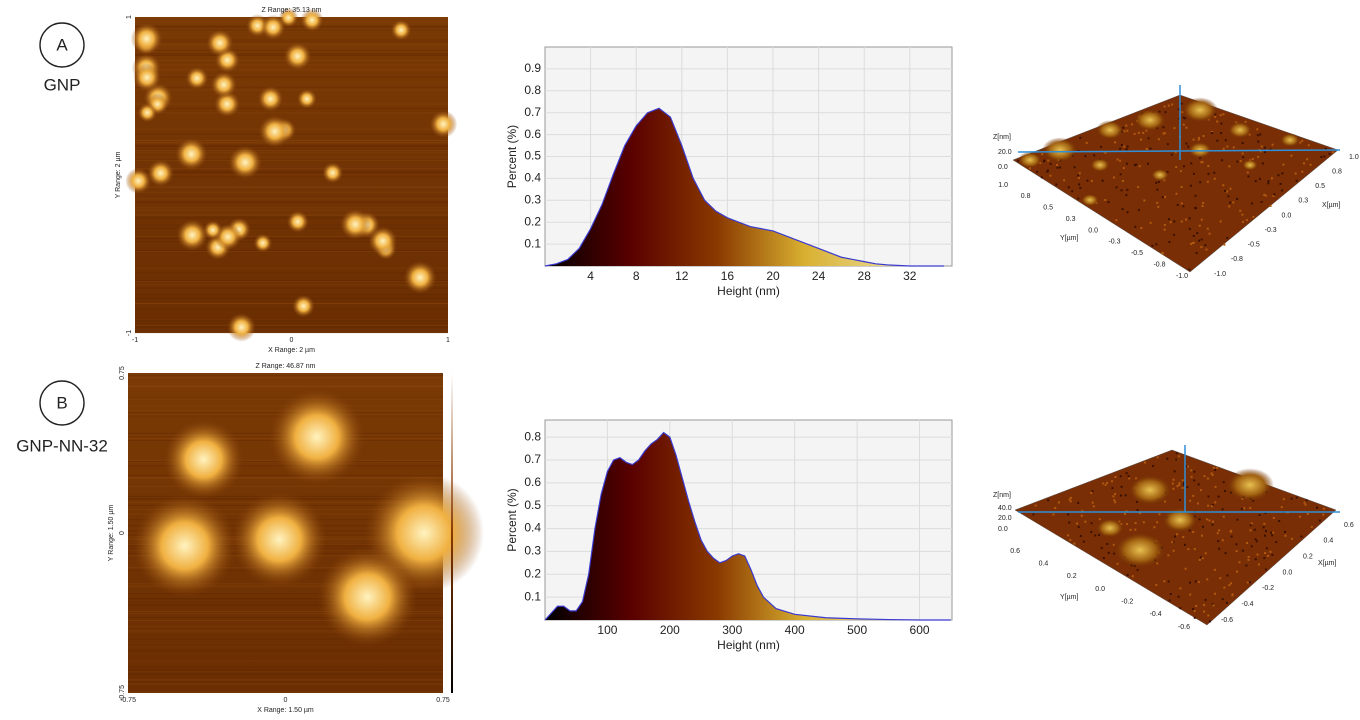 The width and height of the screenshot is (1360, 720). I want to click on surface-x-tick: 0.0, so click(1288, 572).